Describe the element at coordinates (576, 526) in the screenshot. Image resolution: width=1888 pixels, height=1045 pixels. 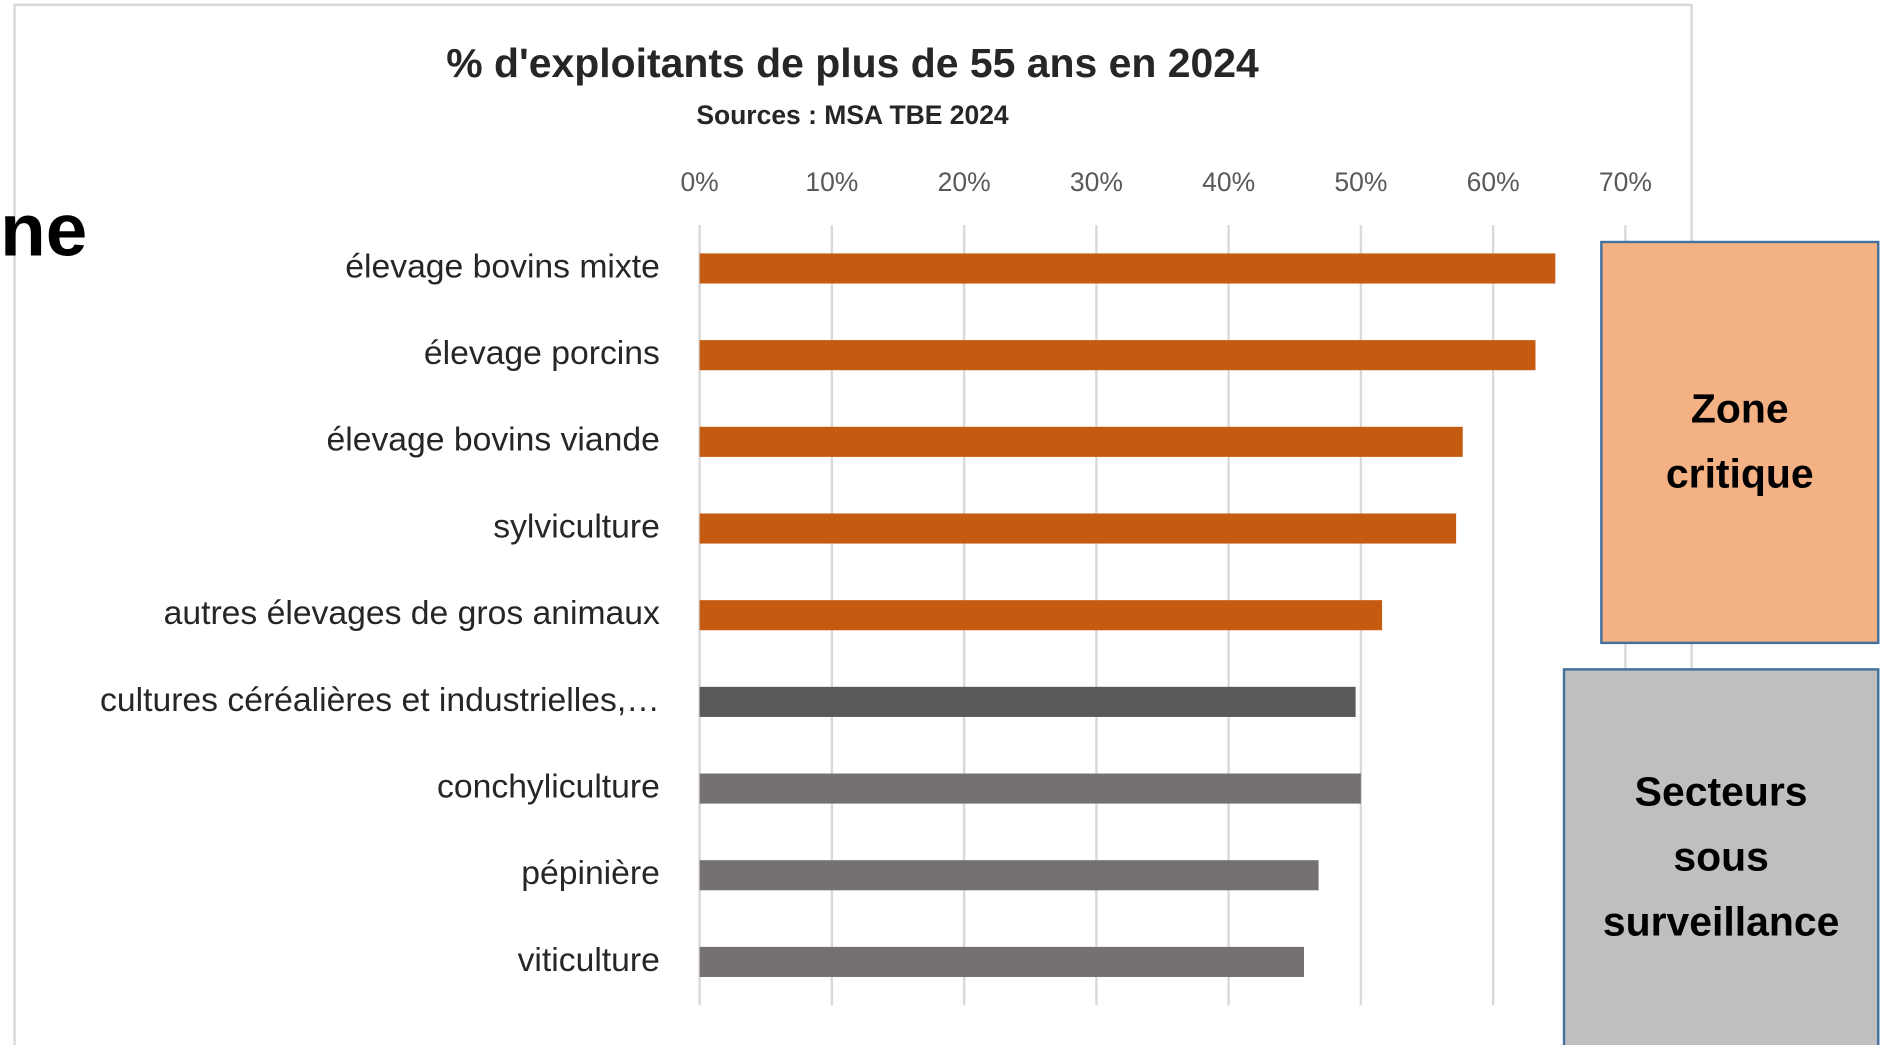
I see `y-tick-label: sylviculture` at that location.